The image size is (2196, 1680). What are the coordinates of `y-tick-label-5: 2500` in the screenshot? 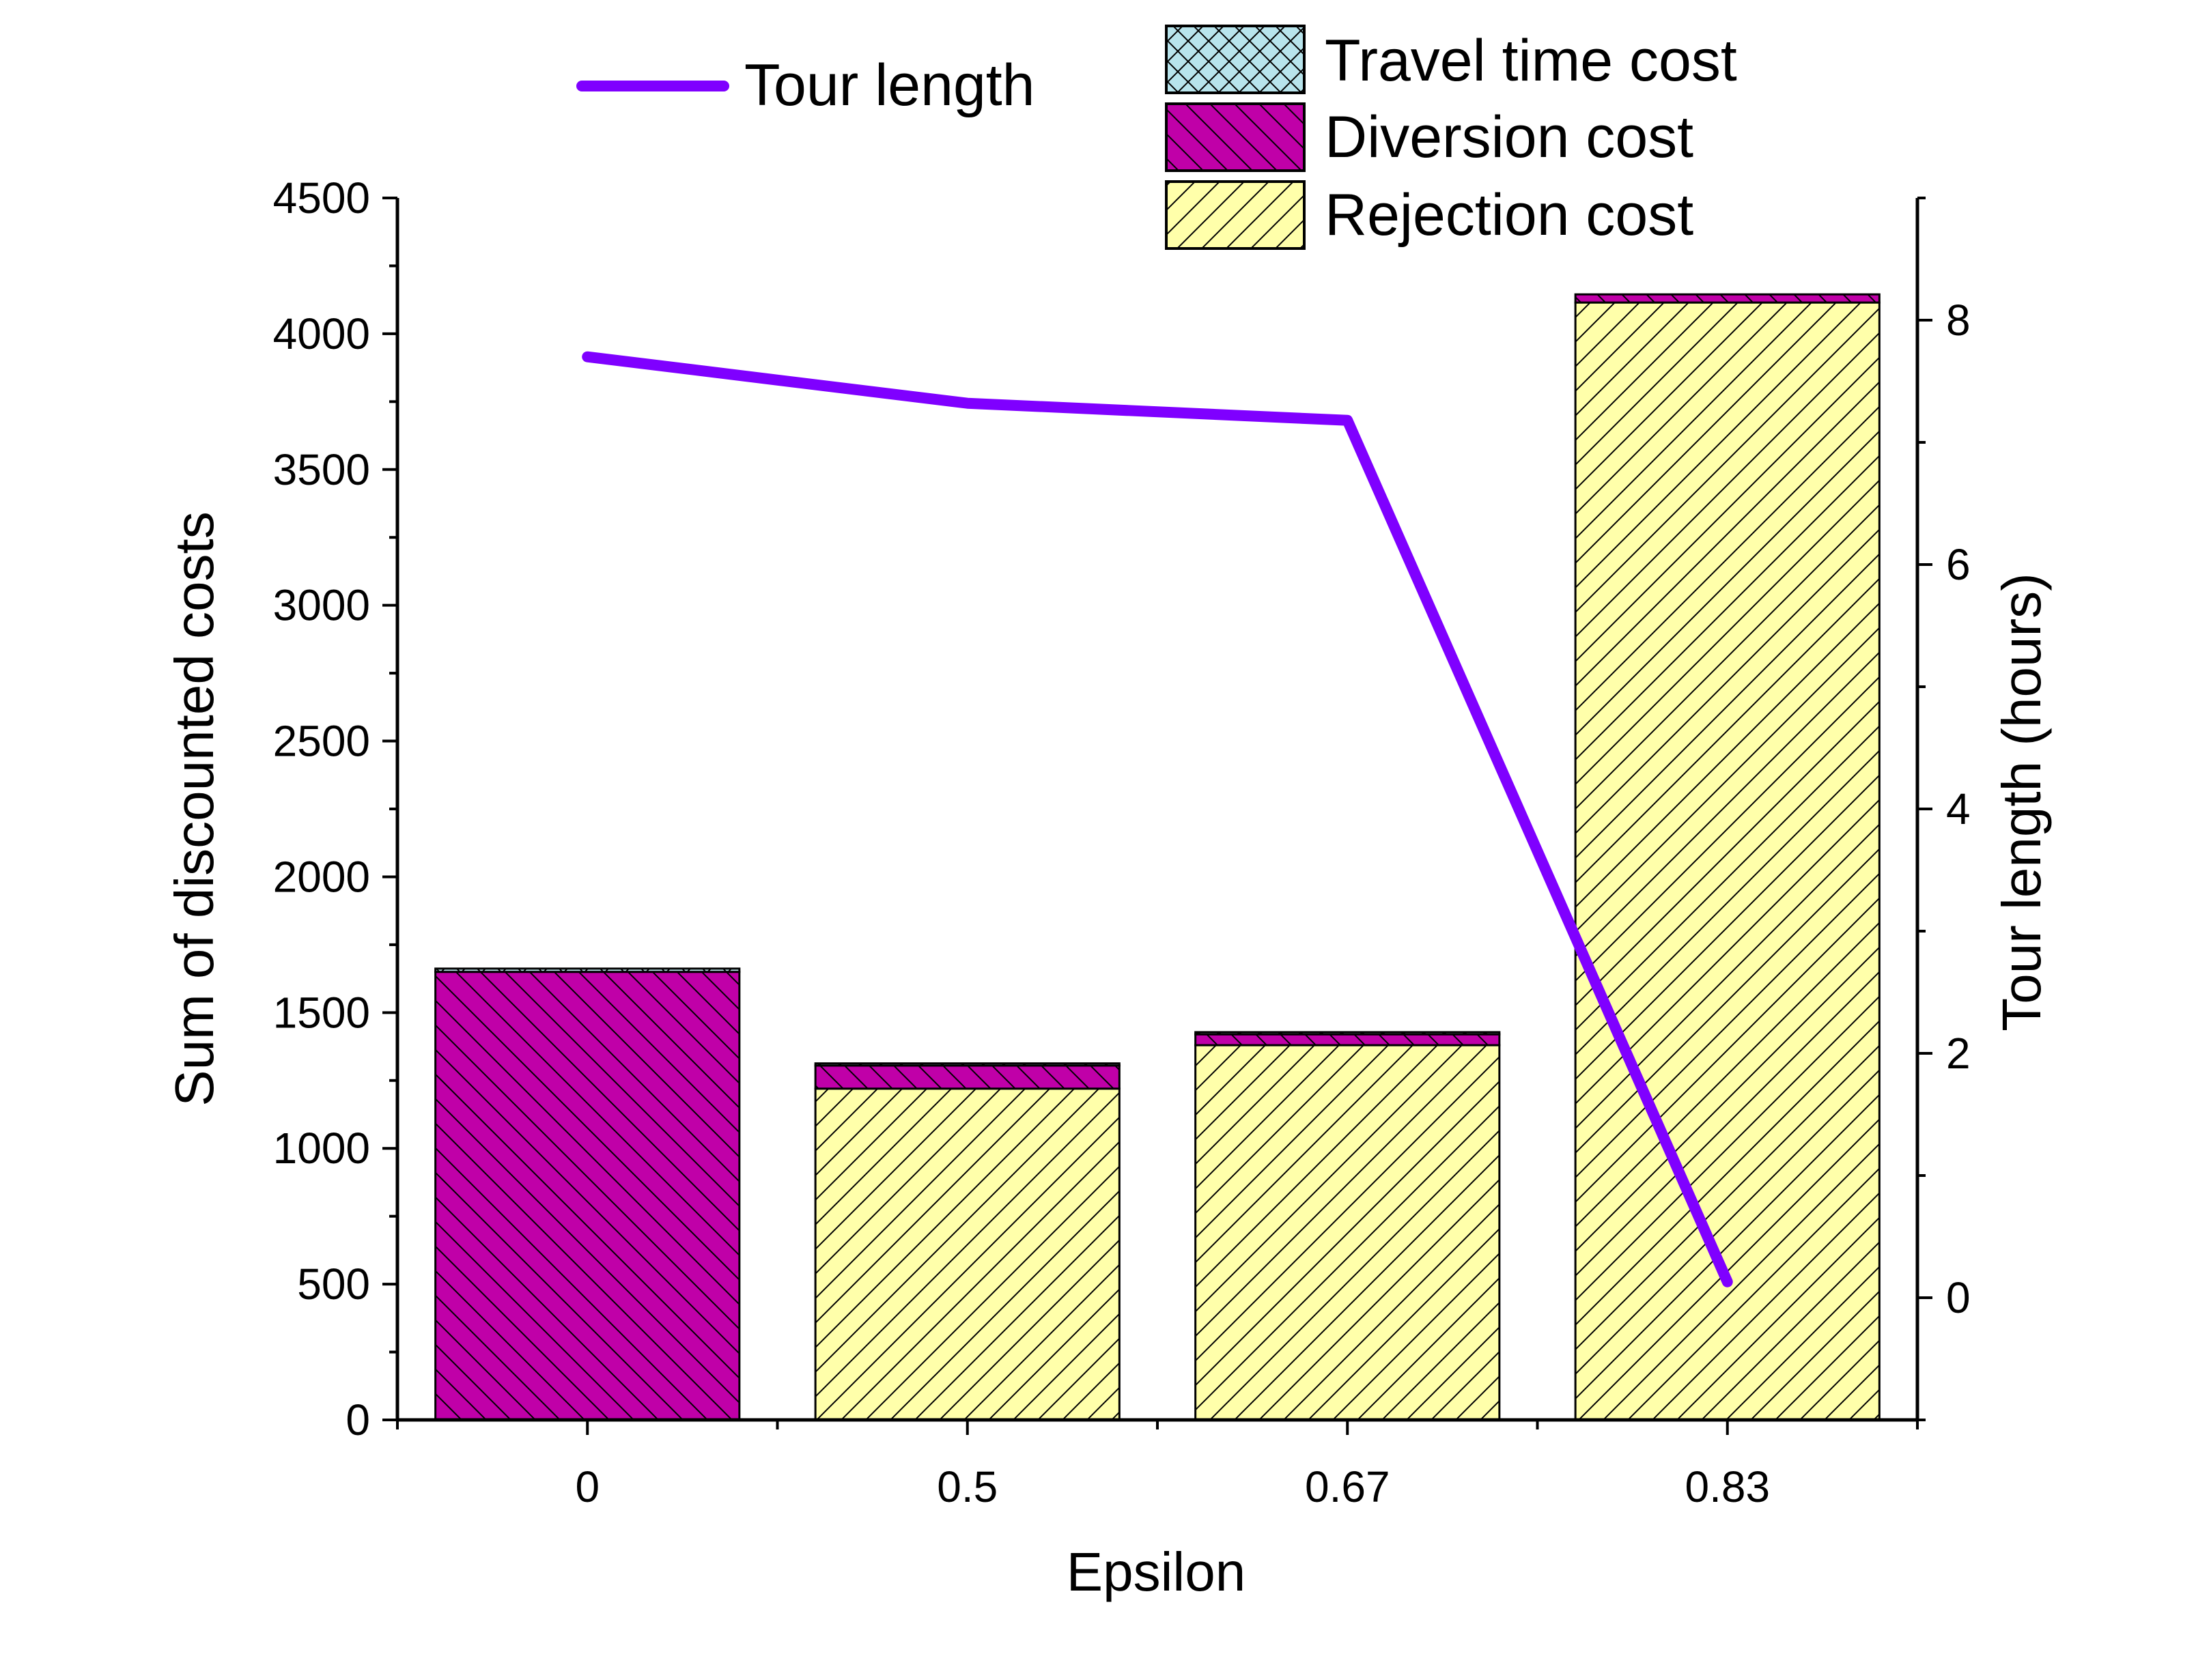 It's located at (321, 741).